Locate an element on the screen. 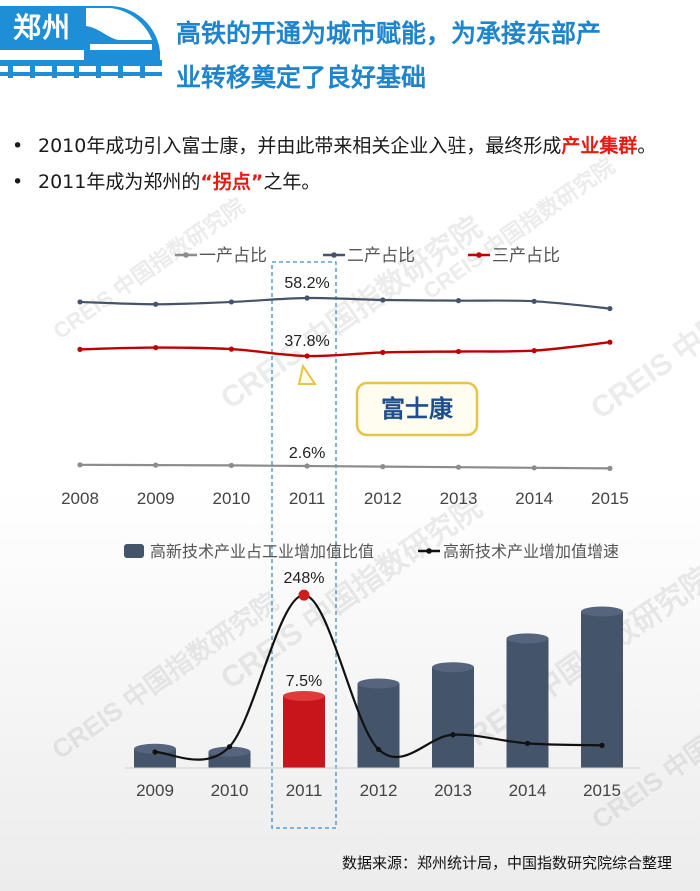 This screenshot has height=891, width=700. train-icon is located at coordinates (81, 42).